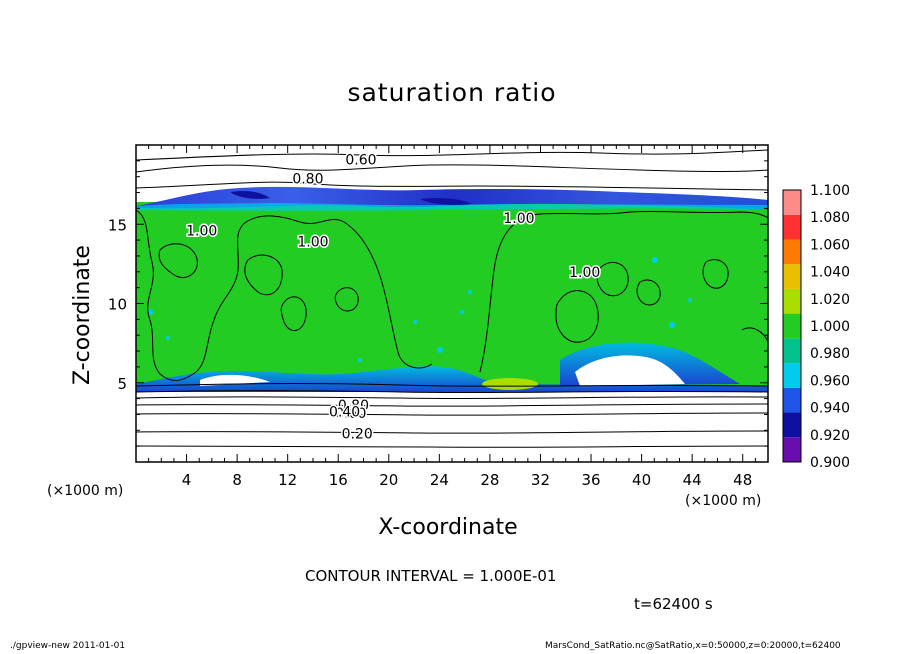 This screenshot has width=904, height=654. What do you see at coordinates (830, 300) in the screenshot?
I see `colorbar-label: 1.020` at bounding box center [830, 300].